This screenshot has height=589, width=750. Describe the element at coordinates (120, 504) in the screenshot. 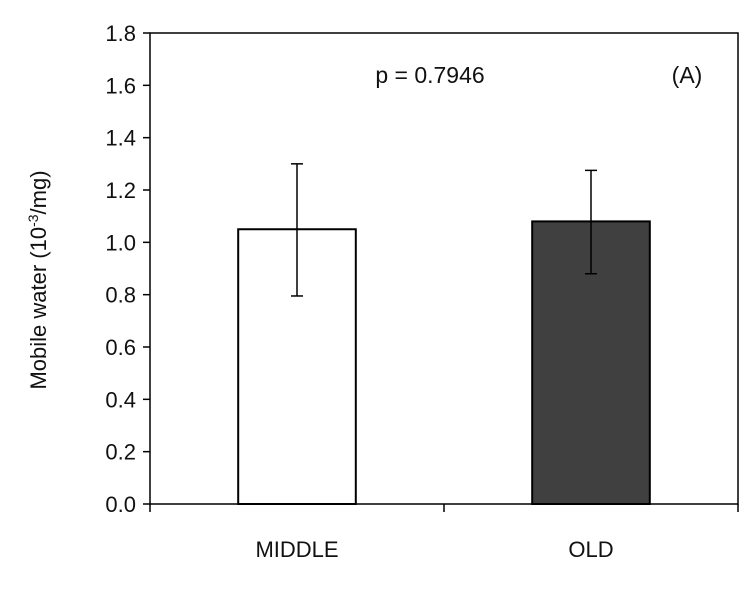

I see `y-tick-label: 0.0` at that location.